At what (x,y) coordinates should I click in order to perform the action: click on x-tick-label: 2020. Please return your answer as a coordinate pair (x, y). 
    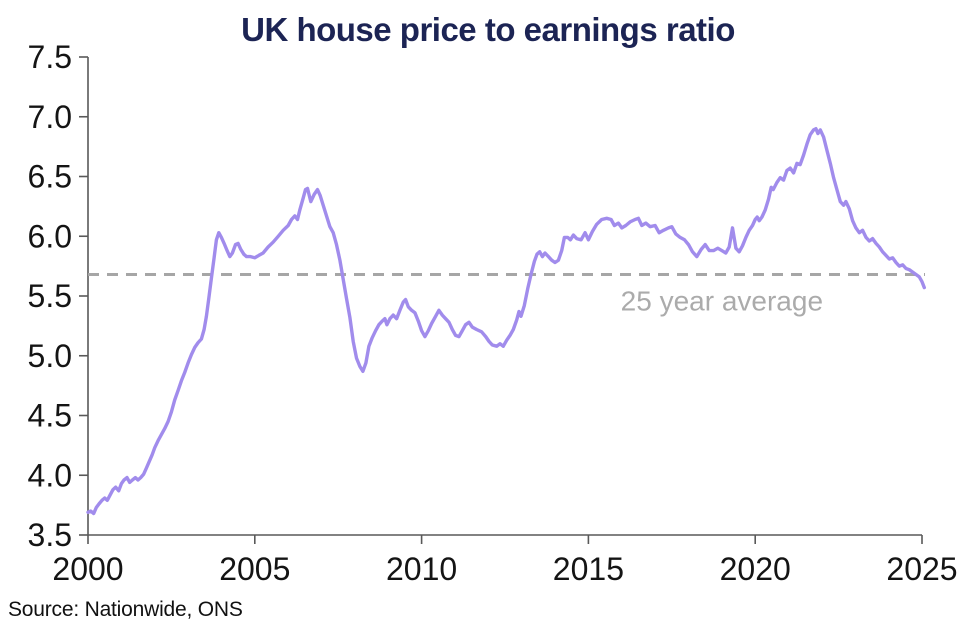
    Looking at the image, I should click on (755, 569).